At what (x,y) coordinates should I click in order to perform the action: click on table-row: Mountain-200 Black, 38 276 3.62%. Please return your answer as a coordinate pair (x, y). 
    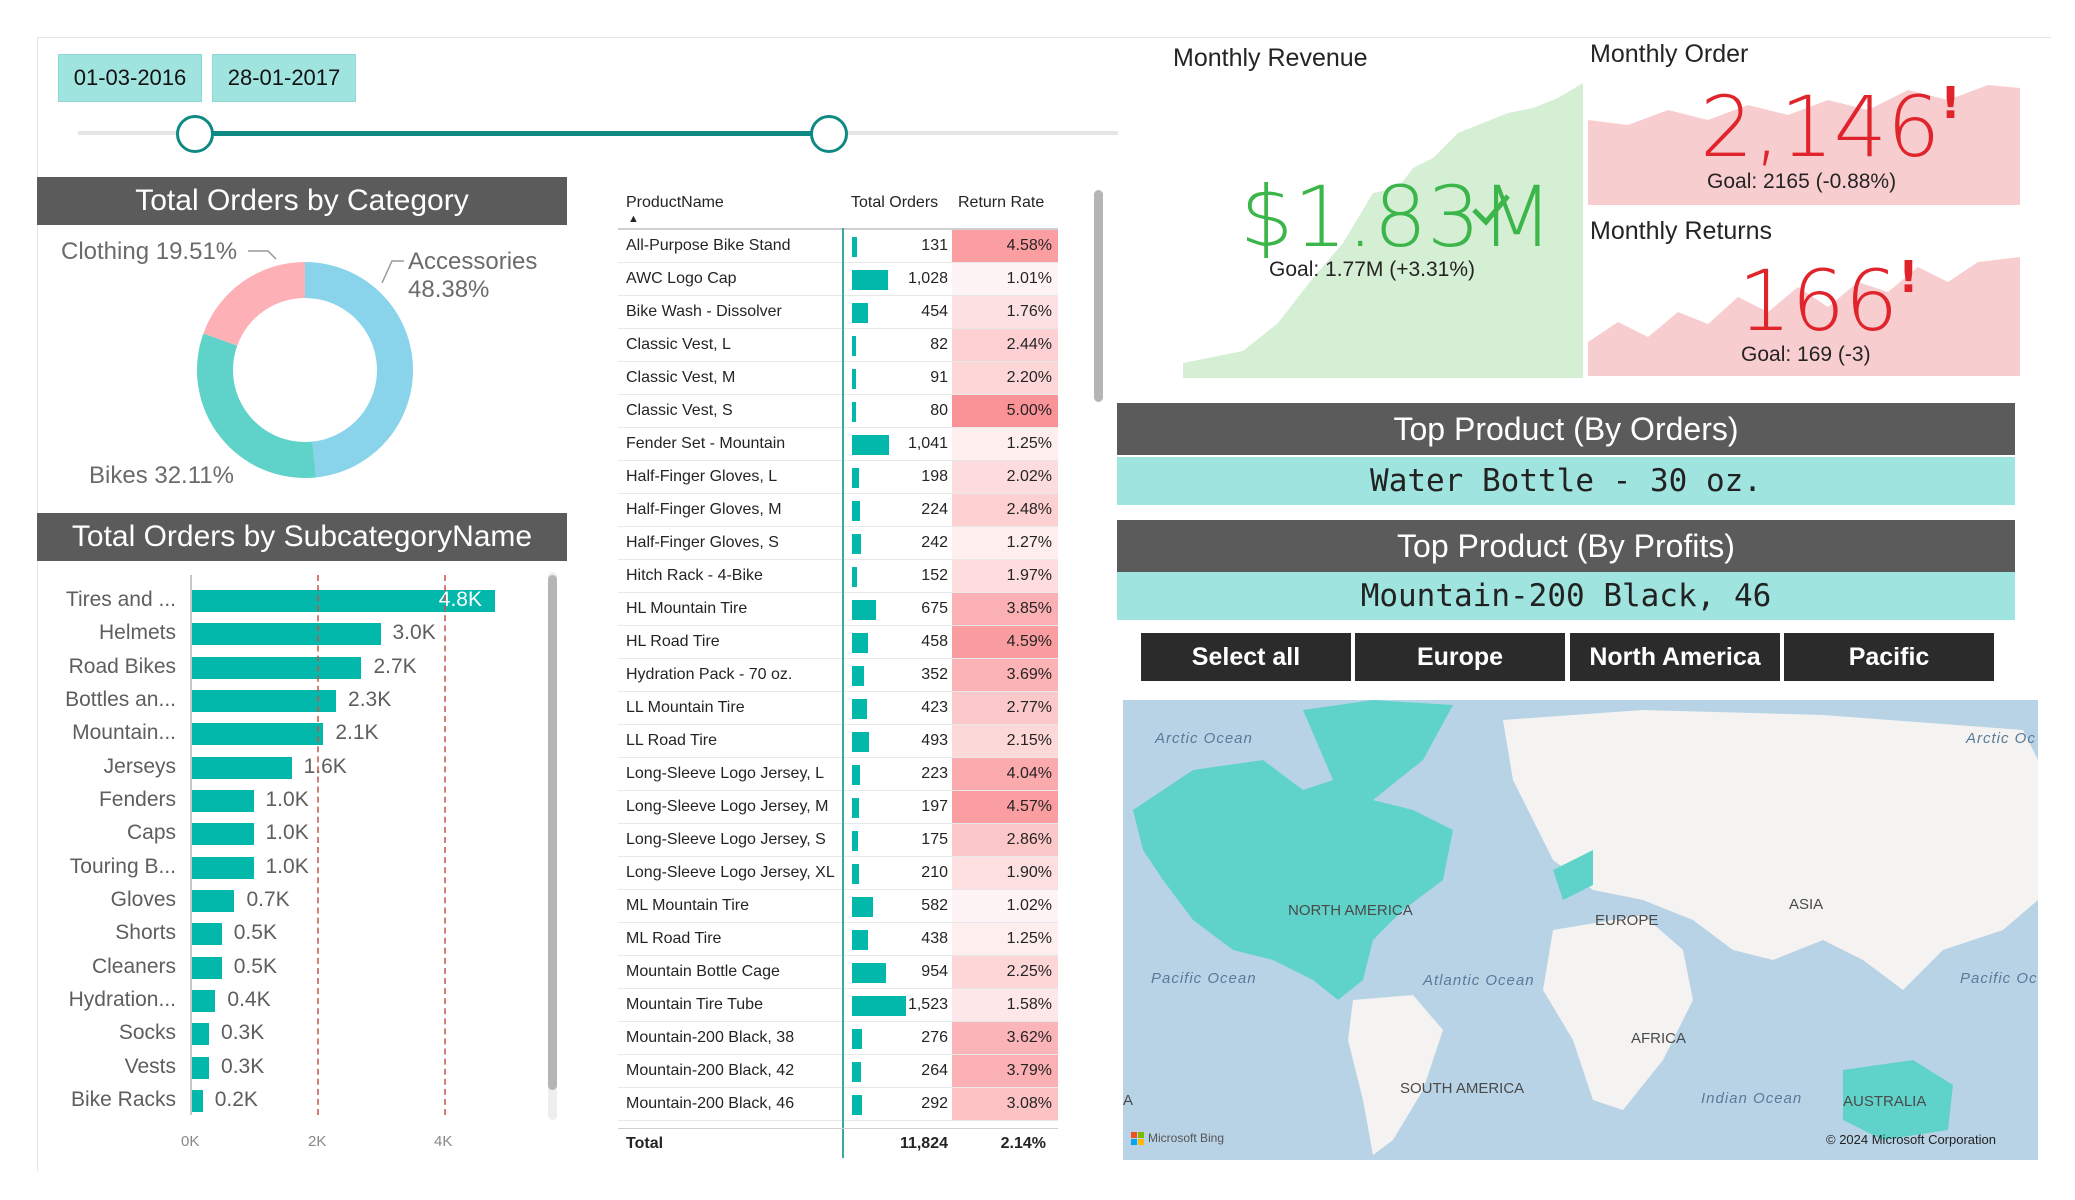
    Looking at the image, I should click on (838, 1038).